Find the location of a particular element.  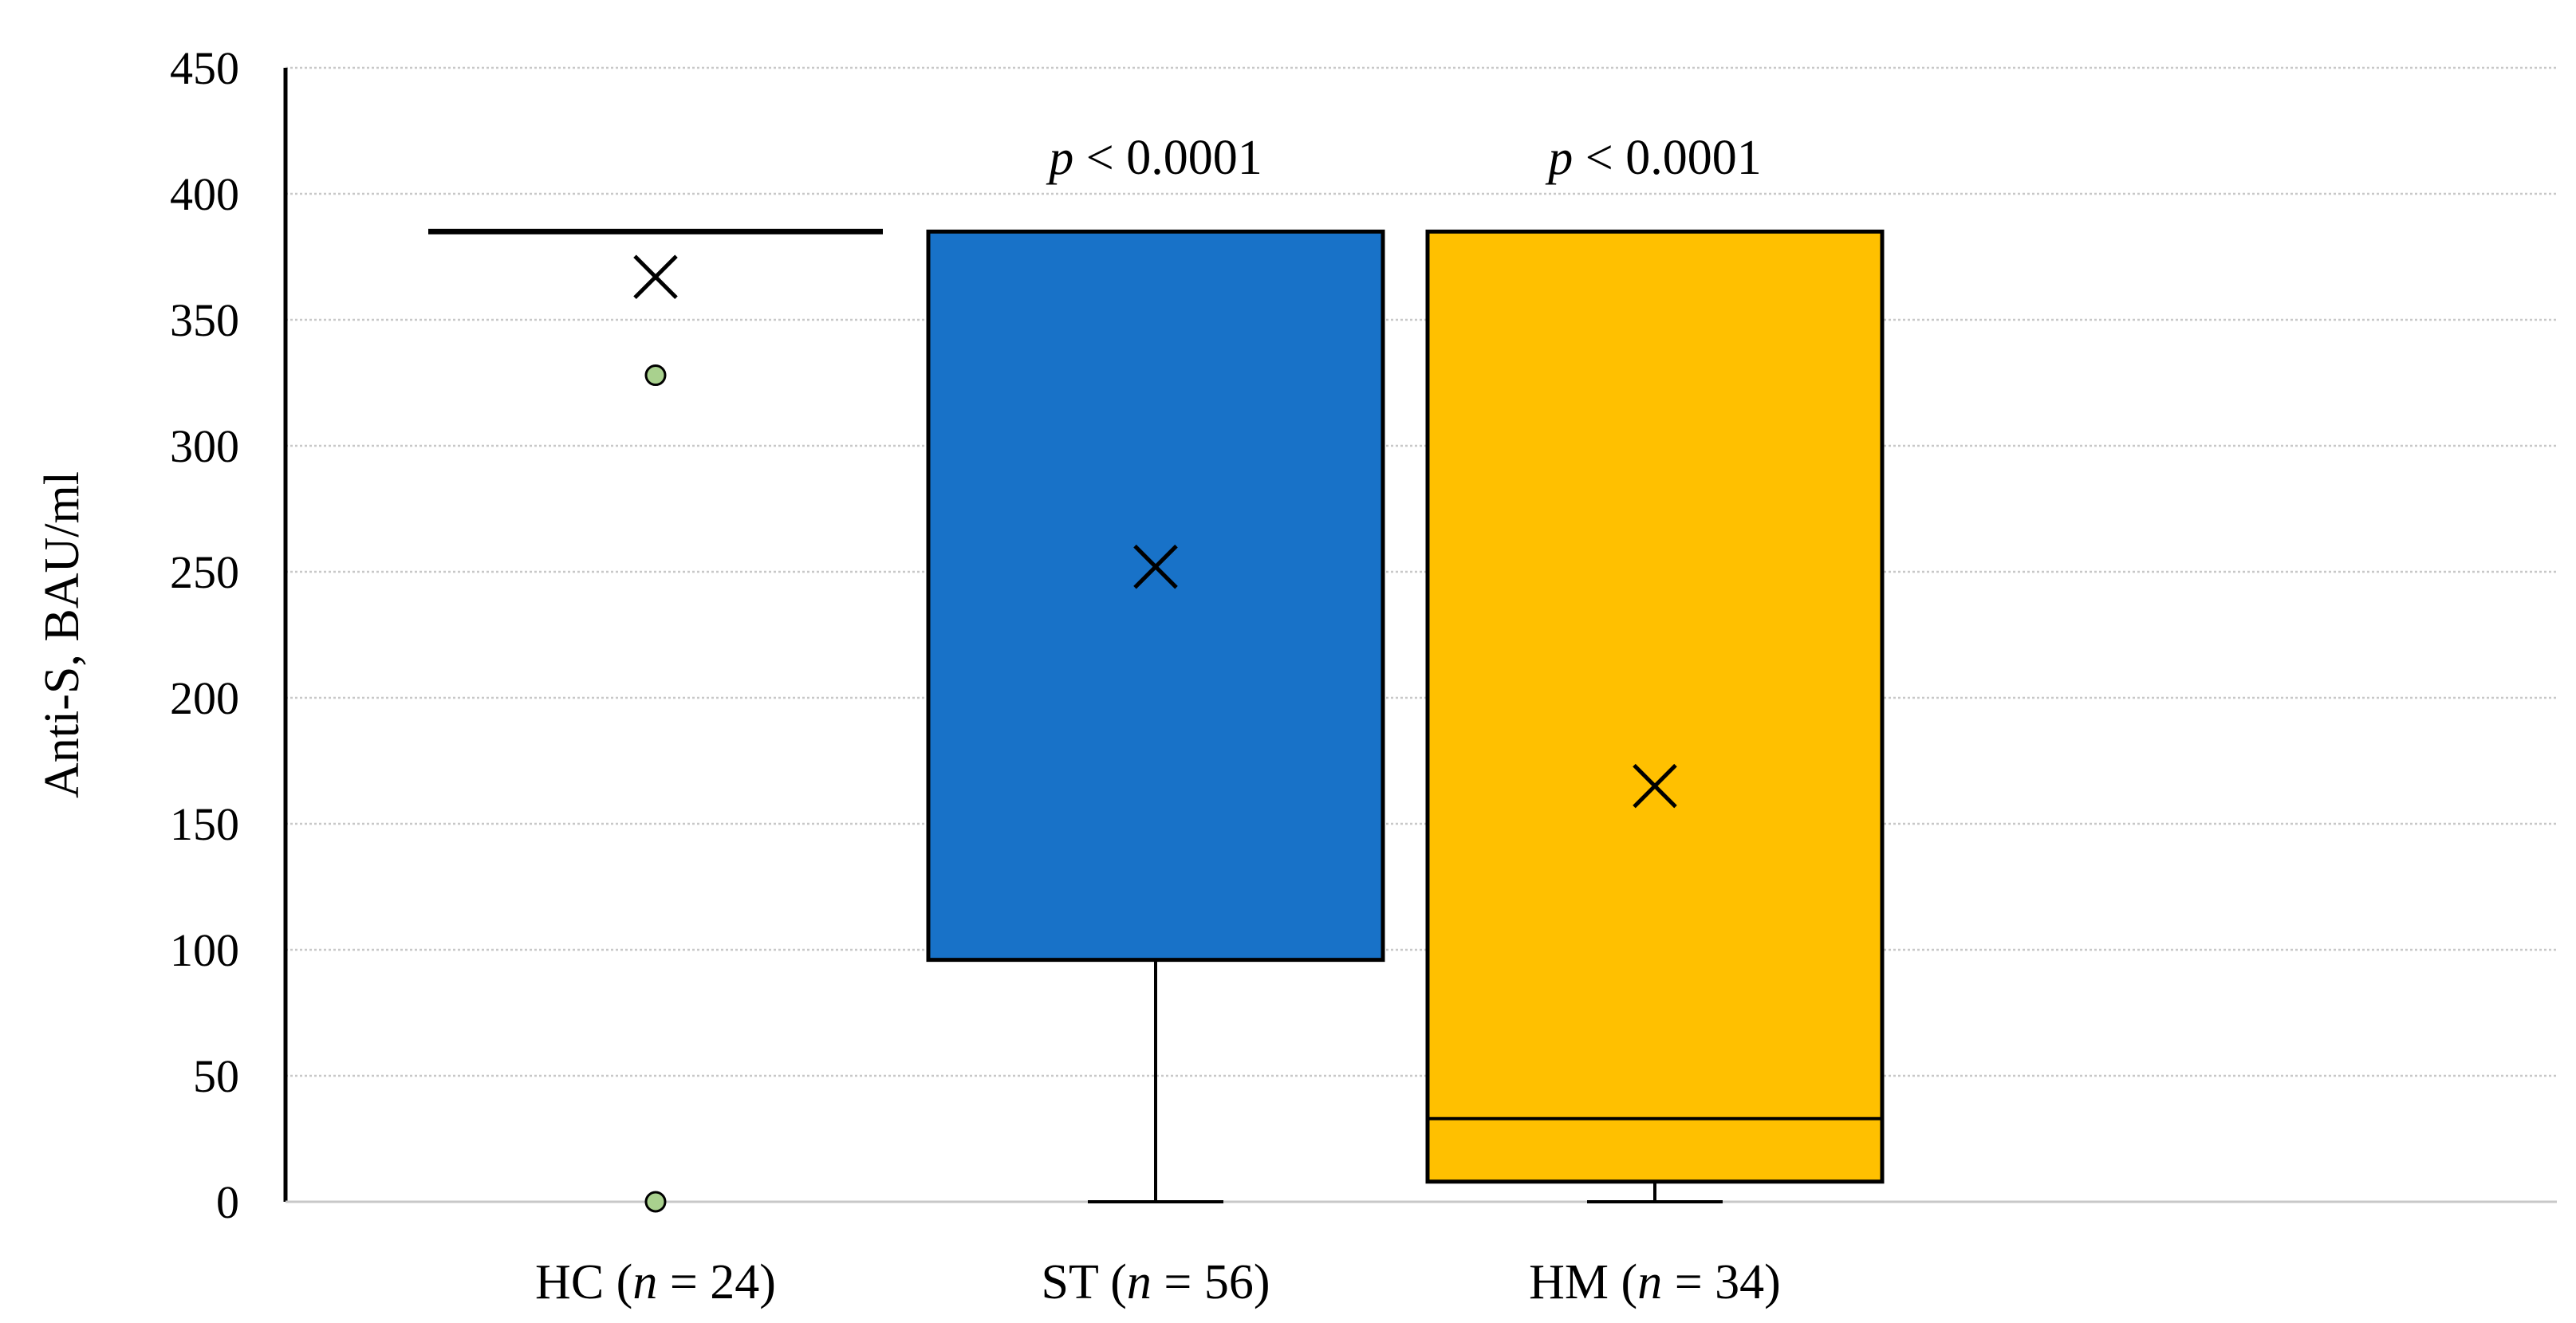

y-tick-label: 400 is located at coordinates (204, 194).